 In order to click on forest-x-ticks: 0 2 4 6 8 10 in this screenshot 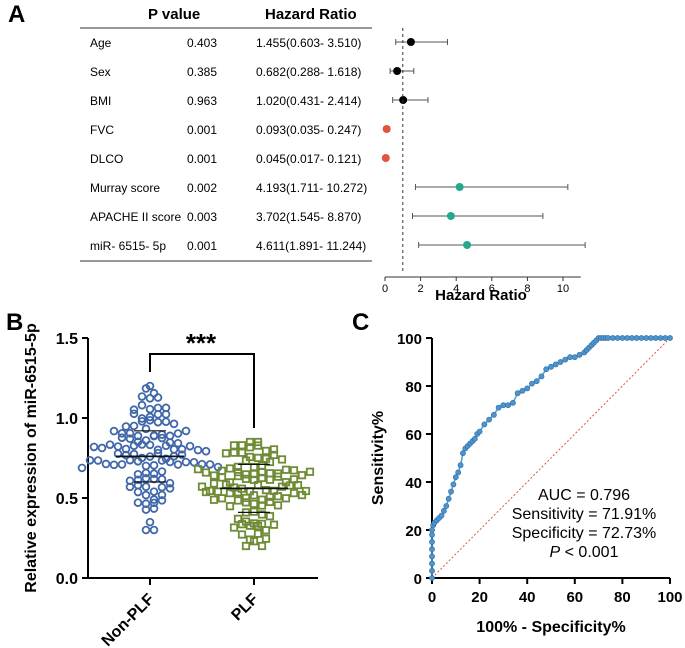, I will do `click(475, 286)`.